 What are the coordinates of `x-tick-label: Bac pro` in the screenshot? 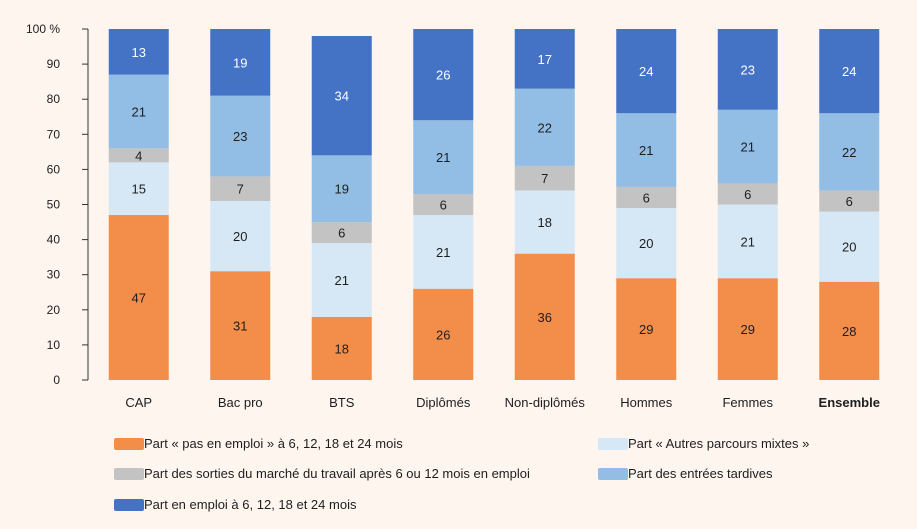 It's located at (240, 402).